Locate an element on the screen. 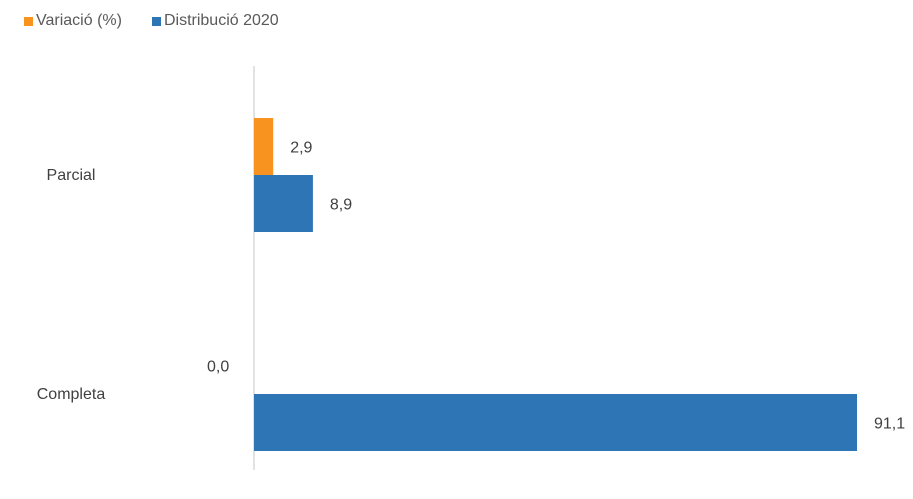 The image size is (913, 499). legend-swatch-variacio is located at coordinates (28, 21).